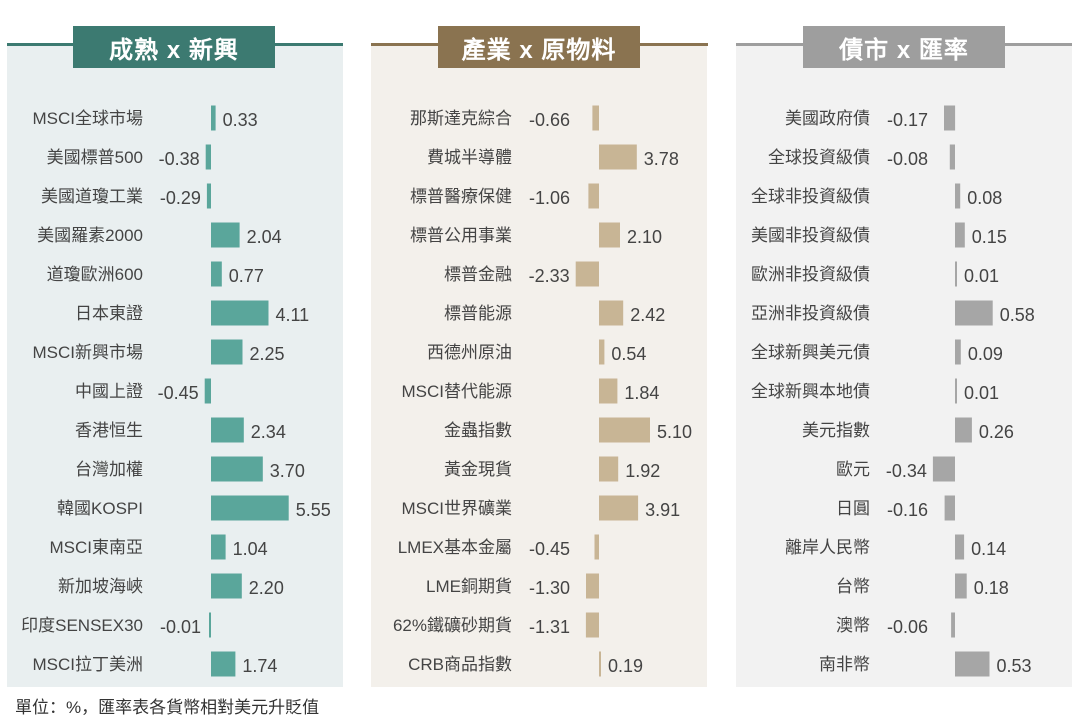 The image size is (1077, 718). Describe the element at coordinates (100, 586) in the screenshot. I see `category-label: 新加坡海峽` at that location.